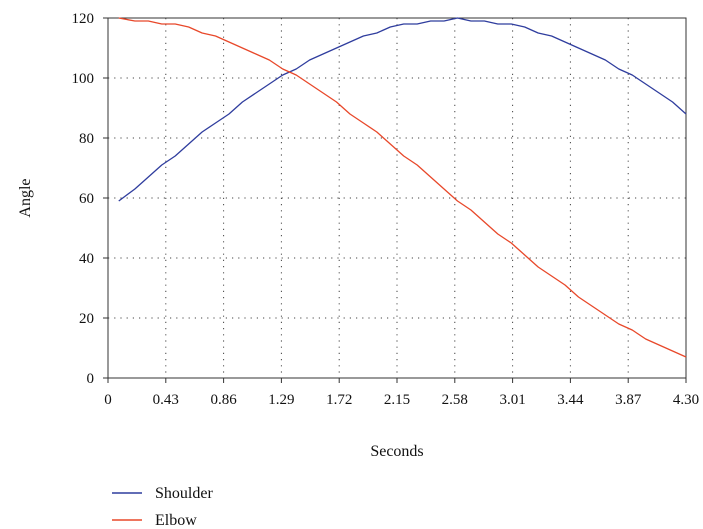  I want to click on legend: Shoulder Elbow, so click(162, 507).